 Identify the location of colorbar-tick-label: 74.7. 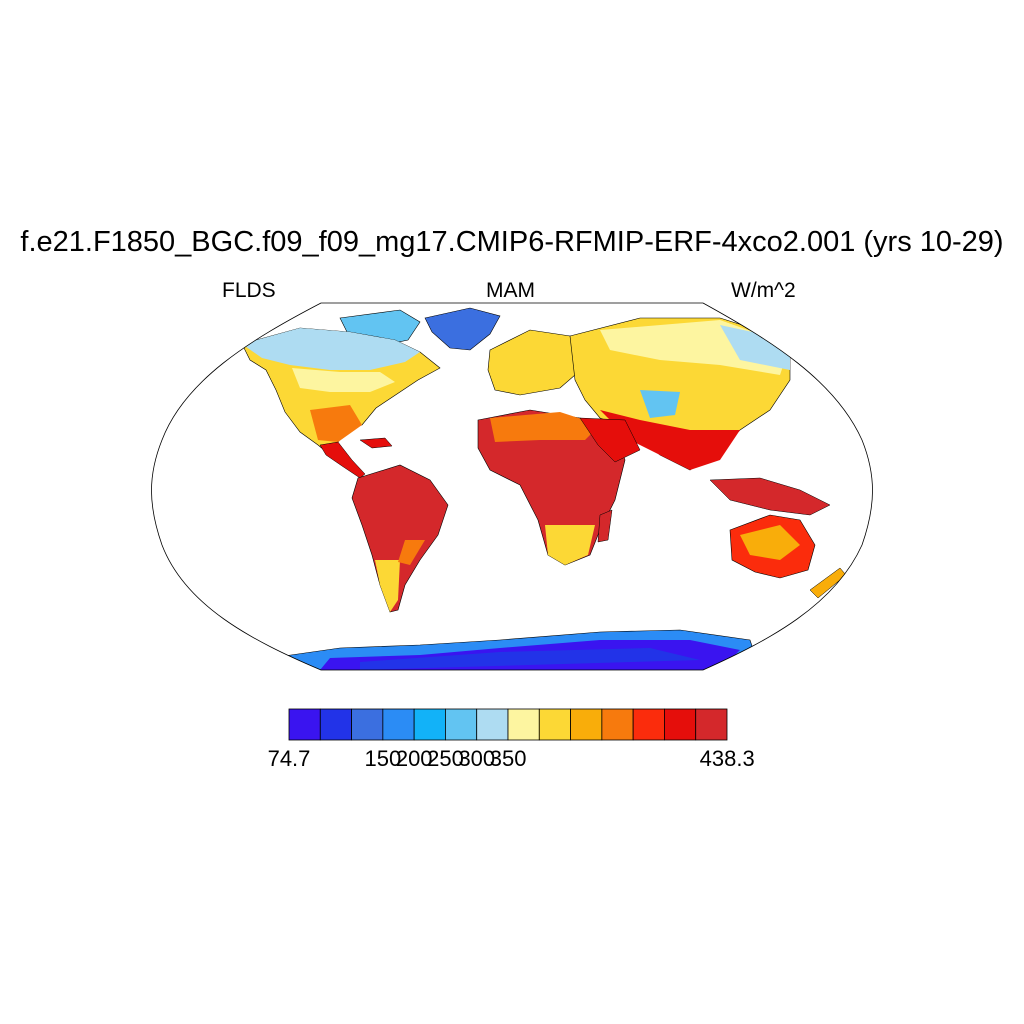
(289, 758).